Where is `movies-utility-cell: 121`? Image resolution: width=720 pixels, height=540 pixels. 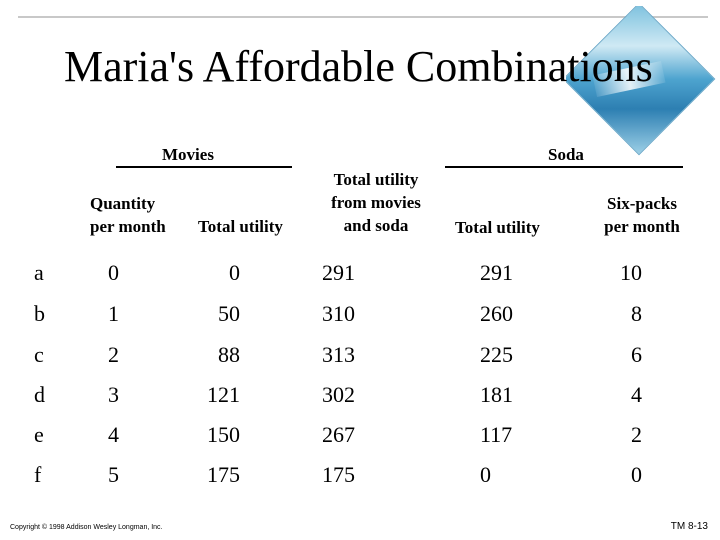 movies-utility-cell: 121 is located at coordinates (223, 394).